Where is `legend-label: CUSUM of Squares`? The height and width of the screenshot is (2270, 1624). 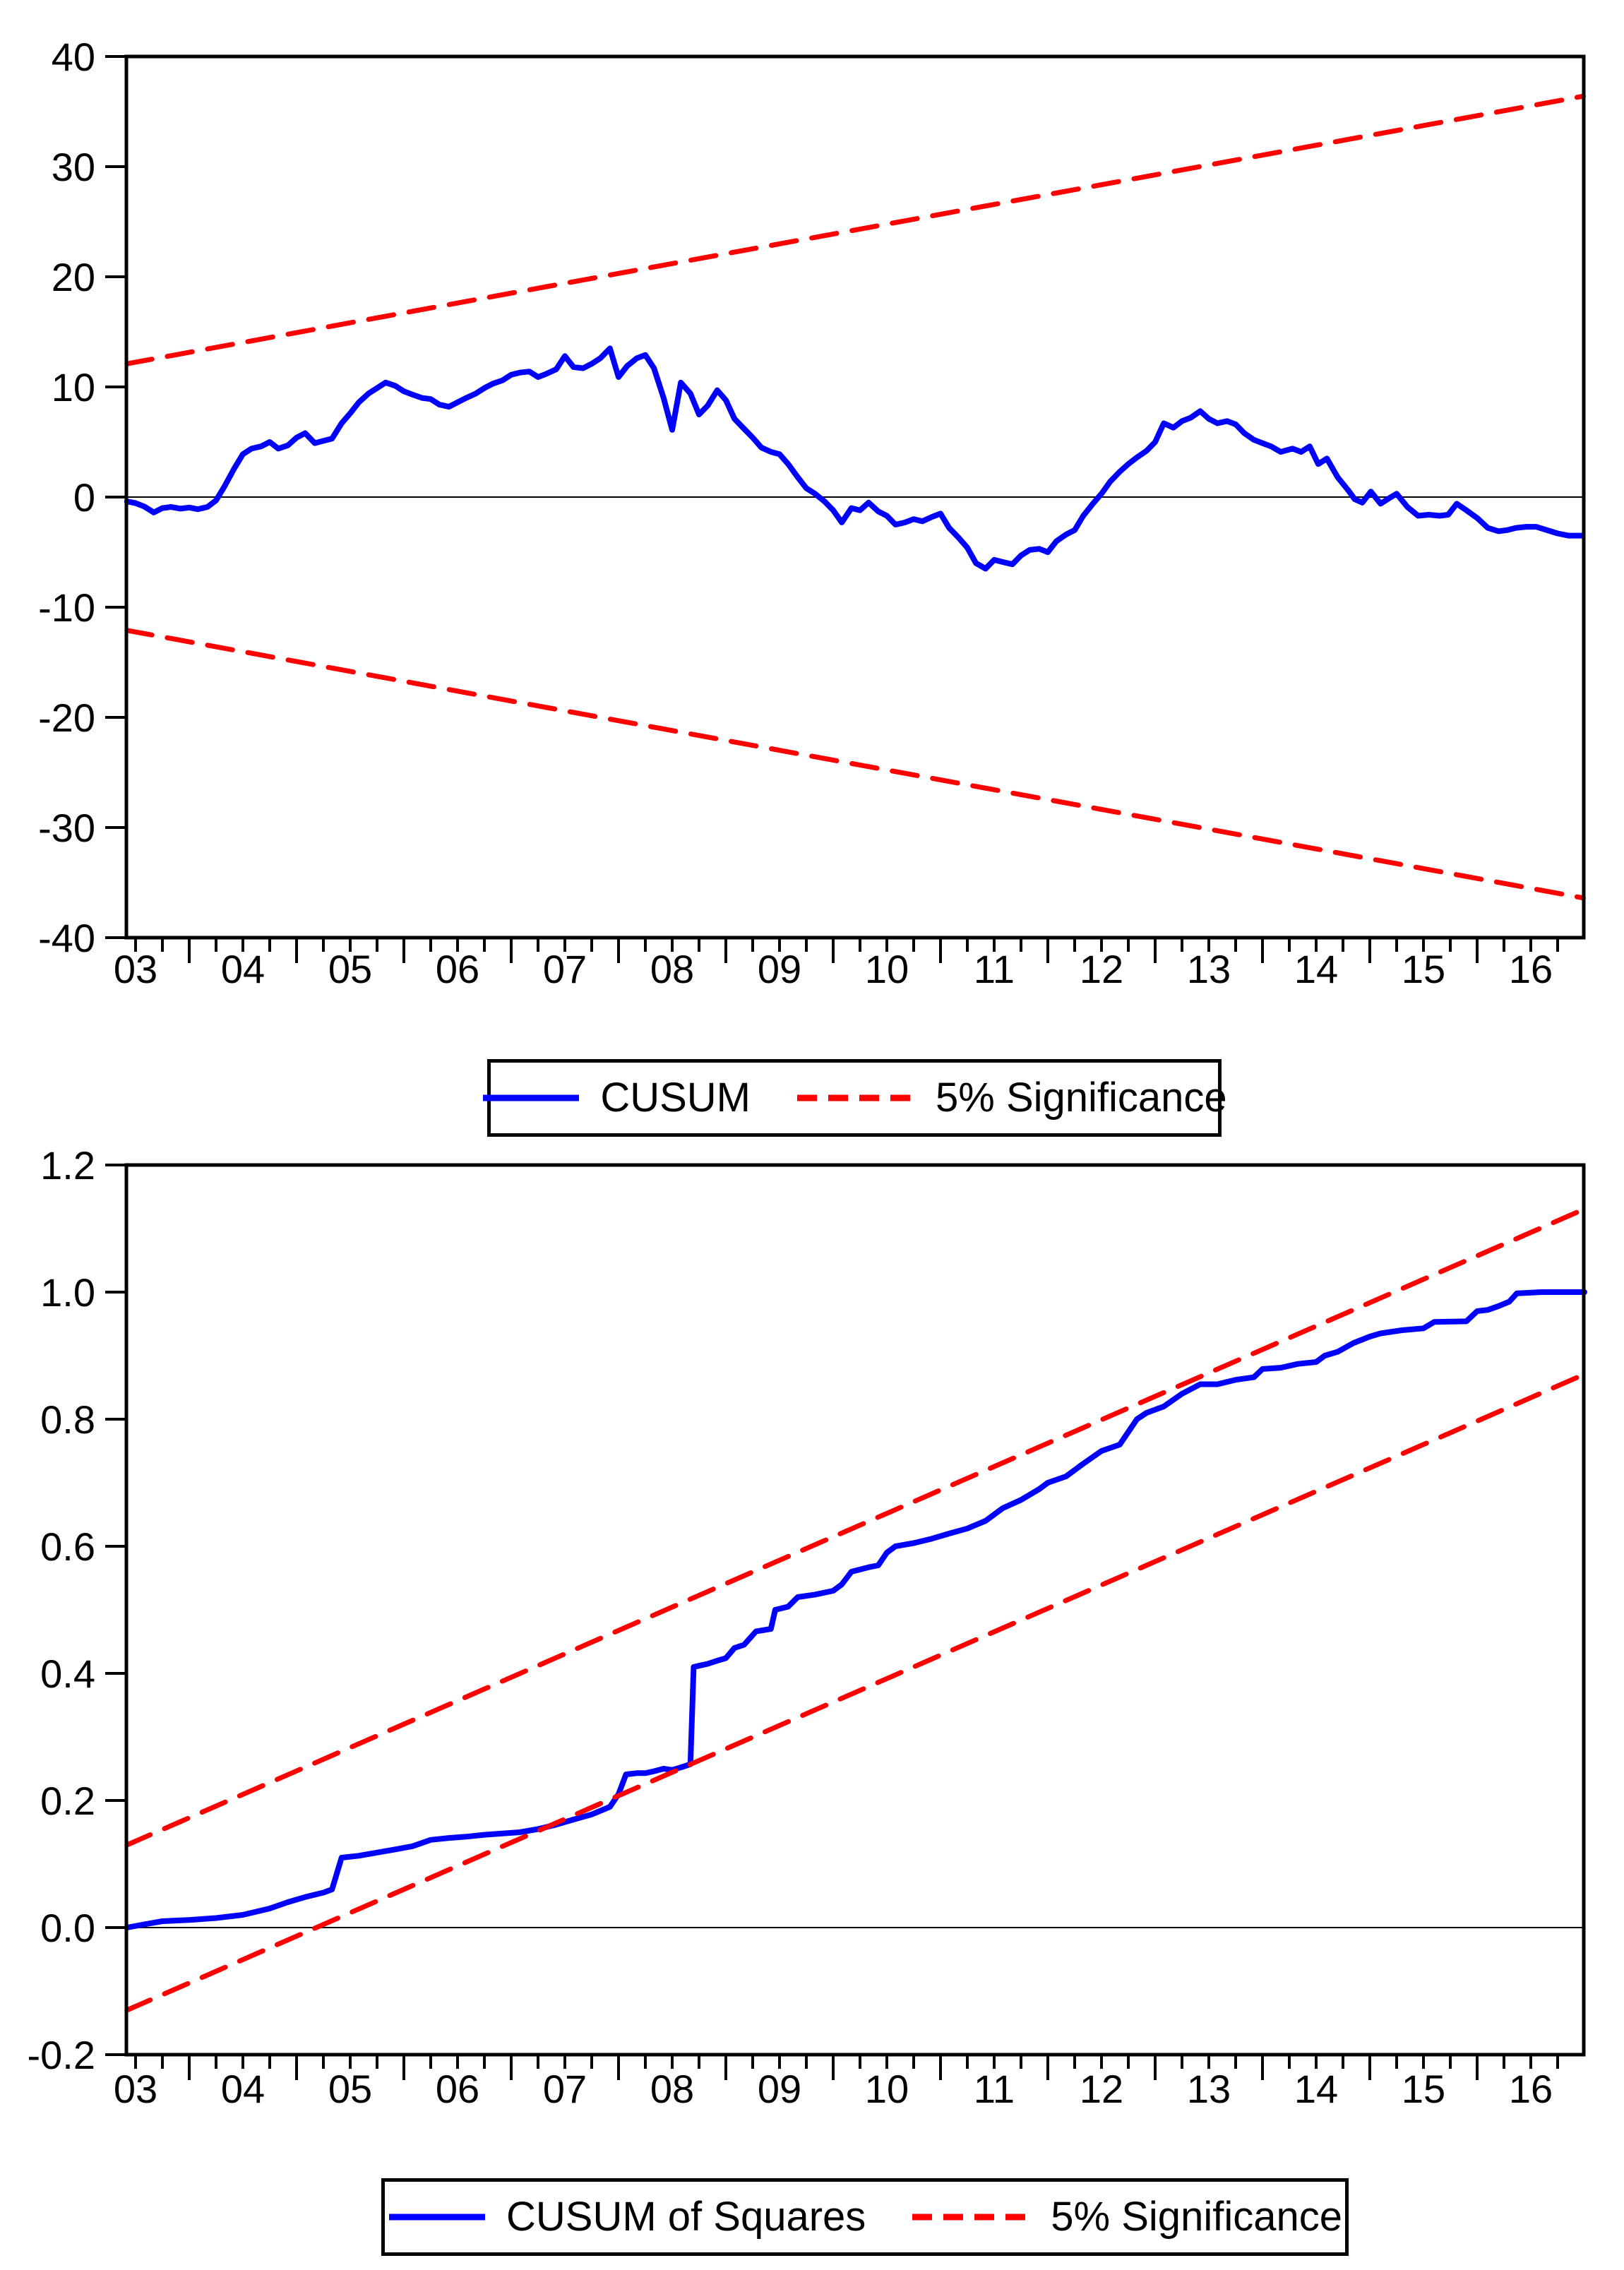
legend-label: CUSUM of Squares is located at coordinates (686, 2217).